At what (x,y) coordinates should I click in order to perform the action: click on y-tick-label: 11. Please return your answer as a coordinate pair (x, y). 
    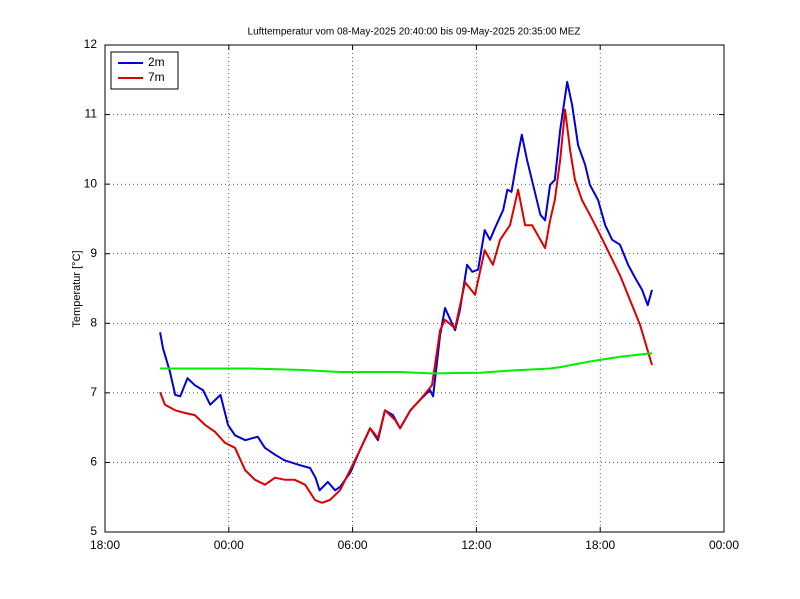
    Looking at the image, I should click on (91, 114).